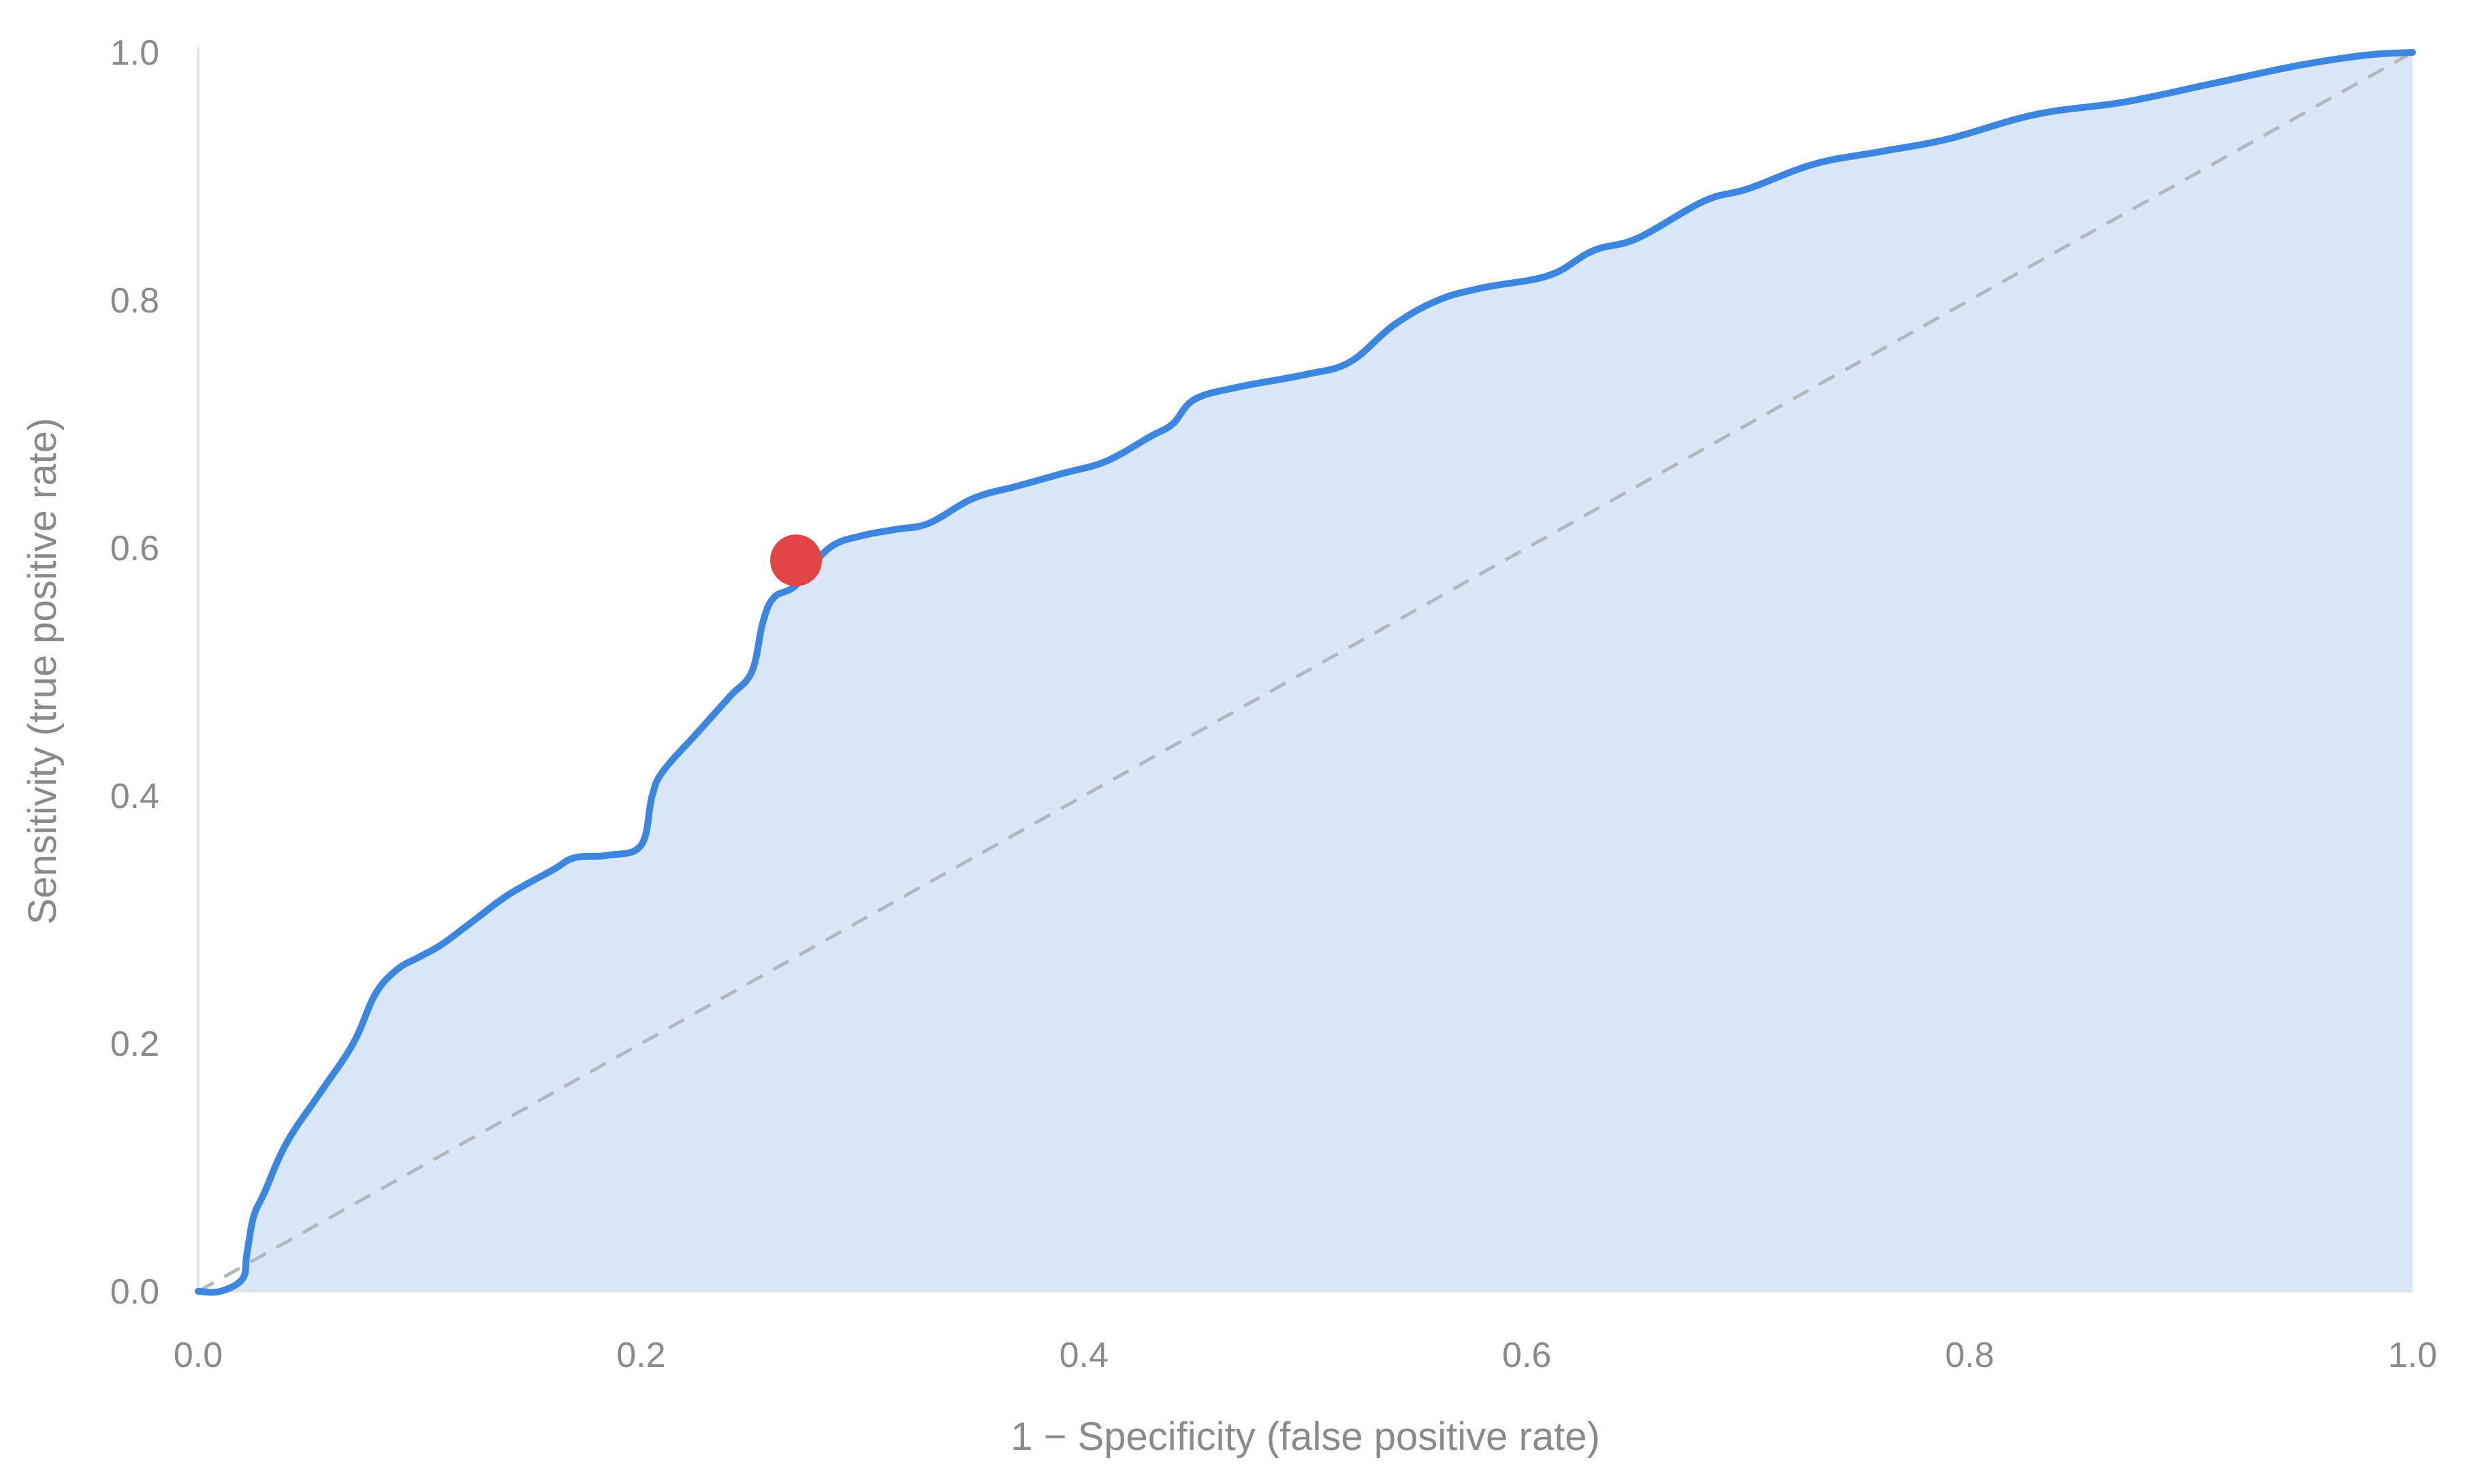  I want to click on y-axis-ticks: 0.0 0.2 0.4 0.6 0.8 1.0, so click(134, 672).